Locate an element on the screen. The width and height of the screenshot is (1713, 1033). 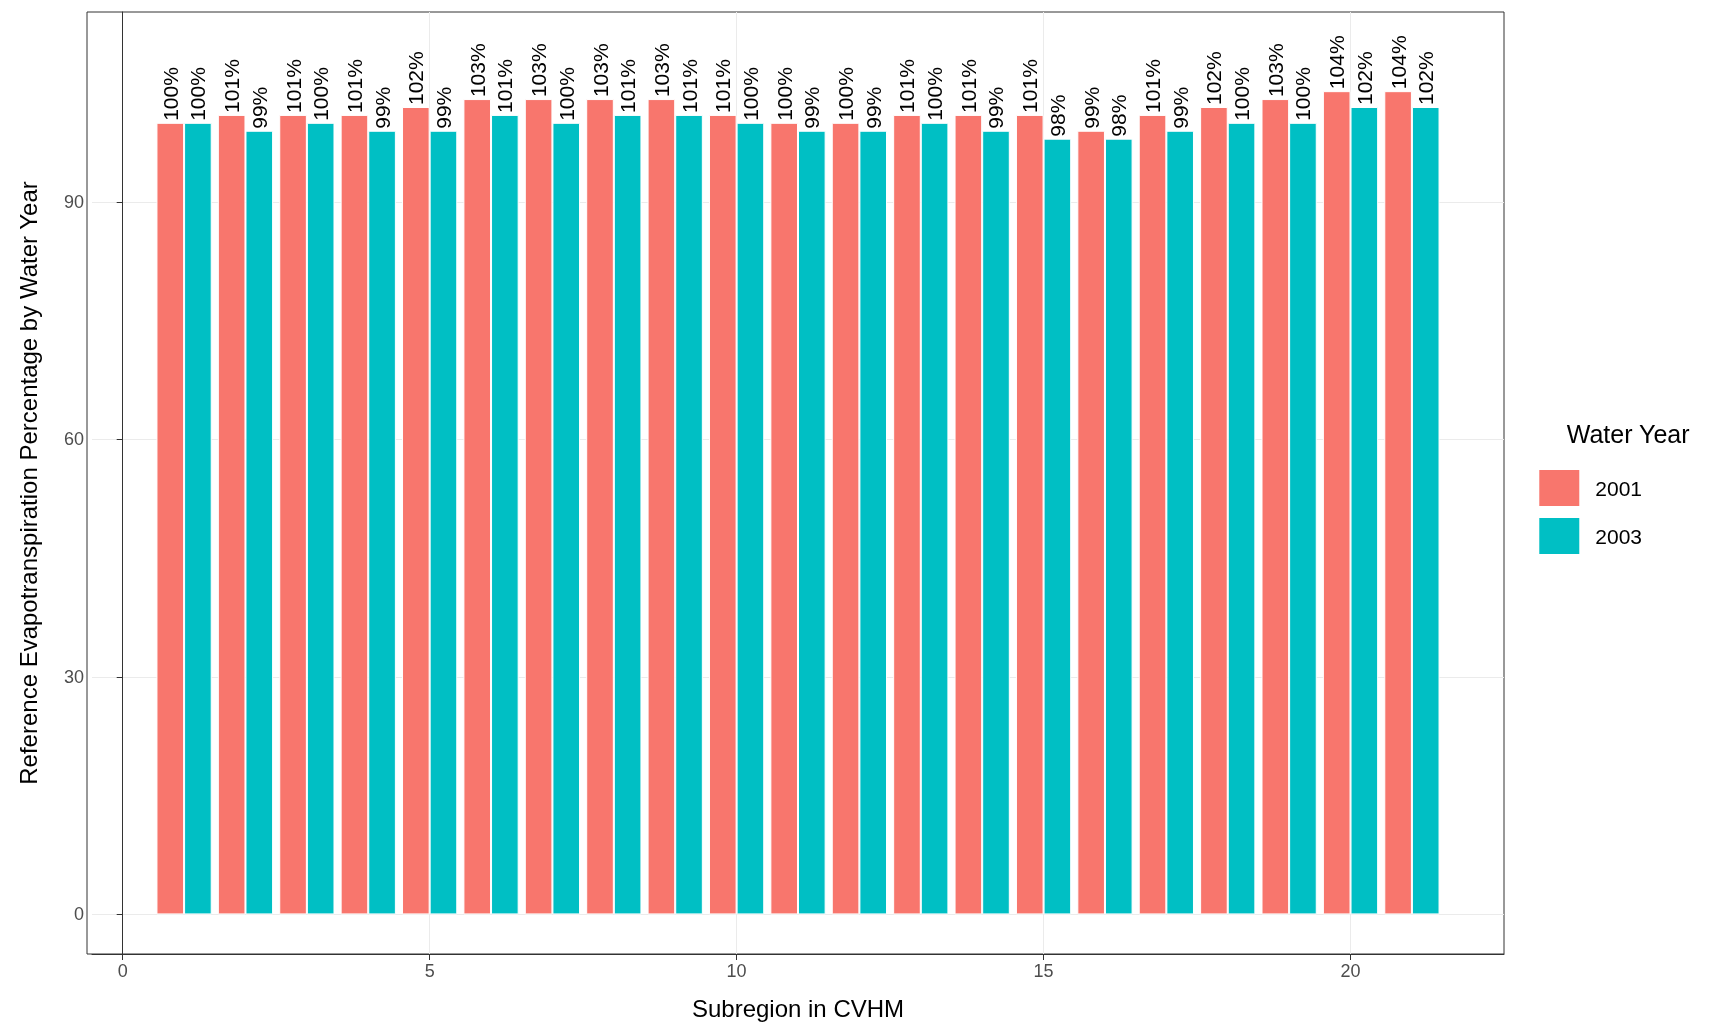
legend-label: 2001 is located at coordinates (1618, 488).